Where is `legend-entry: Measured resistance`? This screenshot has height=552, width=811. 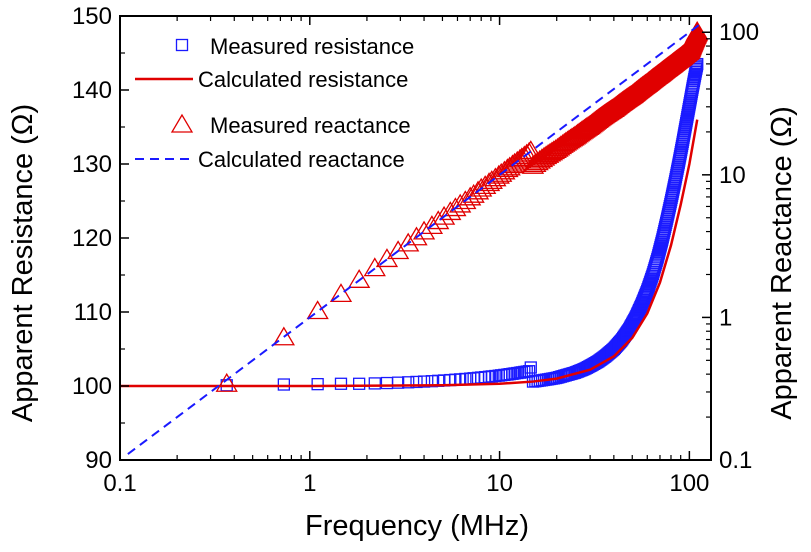
legend-entry: Measured resistance is located at coordinates (294, 46).